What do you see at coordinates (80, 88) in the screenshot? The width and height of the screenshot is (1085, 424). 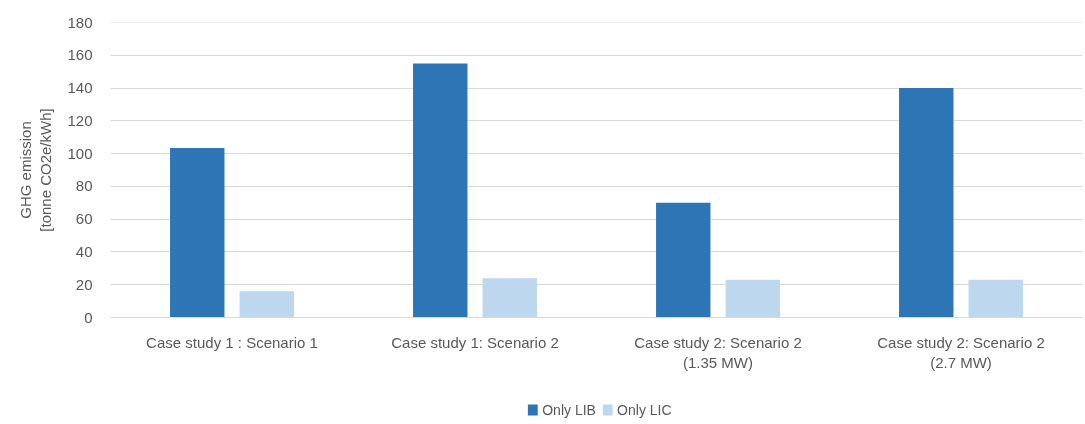 I see `y-tick-label: 140` at bounding box center [80, 88].